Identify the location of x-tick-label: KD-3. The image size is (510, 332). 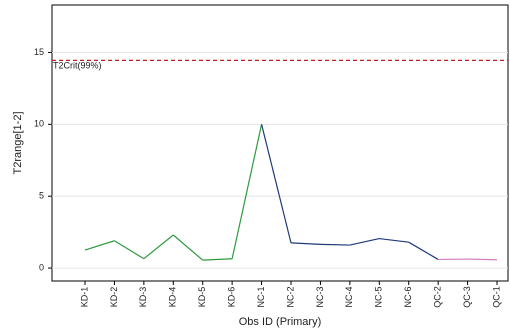
(143, 297).